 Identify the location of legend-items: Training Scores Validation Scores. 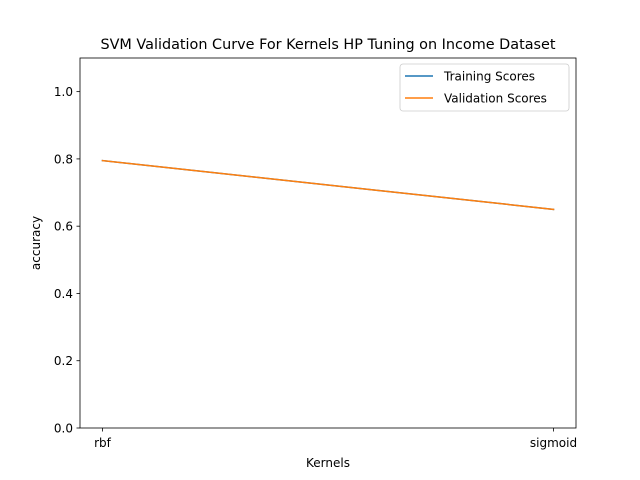
(476, 88).